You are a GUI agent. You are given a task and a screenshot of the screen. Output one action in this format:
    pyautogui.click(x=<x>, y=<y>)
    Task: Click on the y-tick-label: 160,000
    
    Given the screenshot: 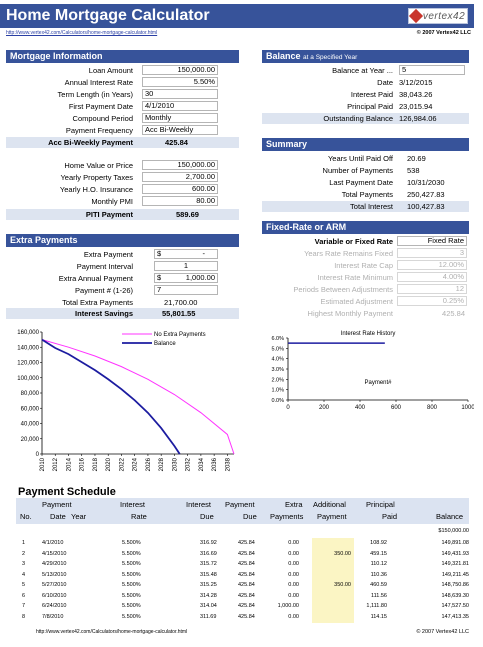 What is the action you would take?
    pyautogui.click(x=28, y=333)
    